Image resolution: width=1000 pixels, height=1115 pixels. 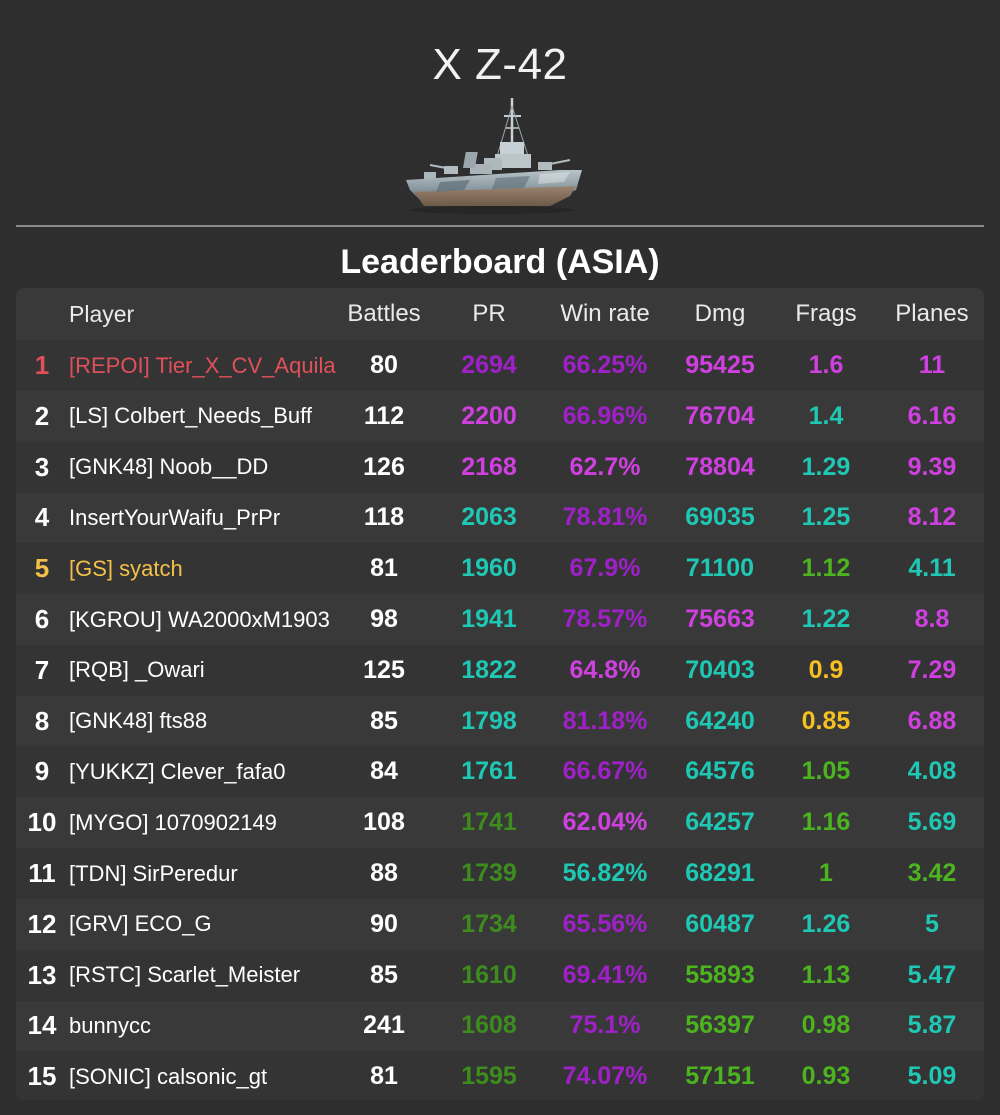 What do you see at coordinates (175, 517) in the screenshot?
I see `player-name: InsertYourWaifu_PrPr` at bounding box center [175, 517].